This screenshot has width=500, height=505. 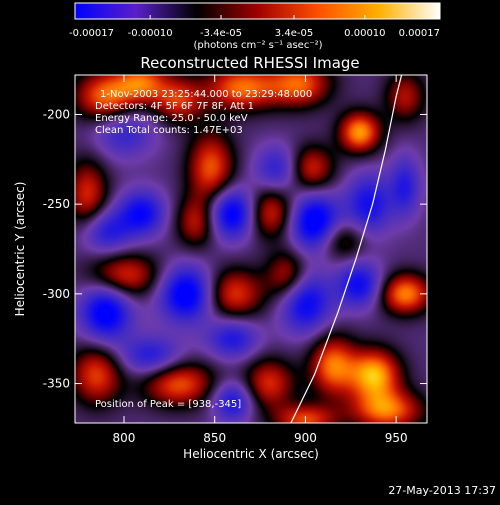 I want to click on annotation-line: Clean Total counts: 1.47E+03, so click(x=169, y=130).